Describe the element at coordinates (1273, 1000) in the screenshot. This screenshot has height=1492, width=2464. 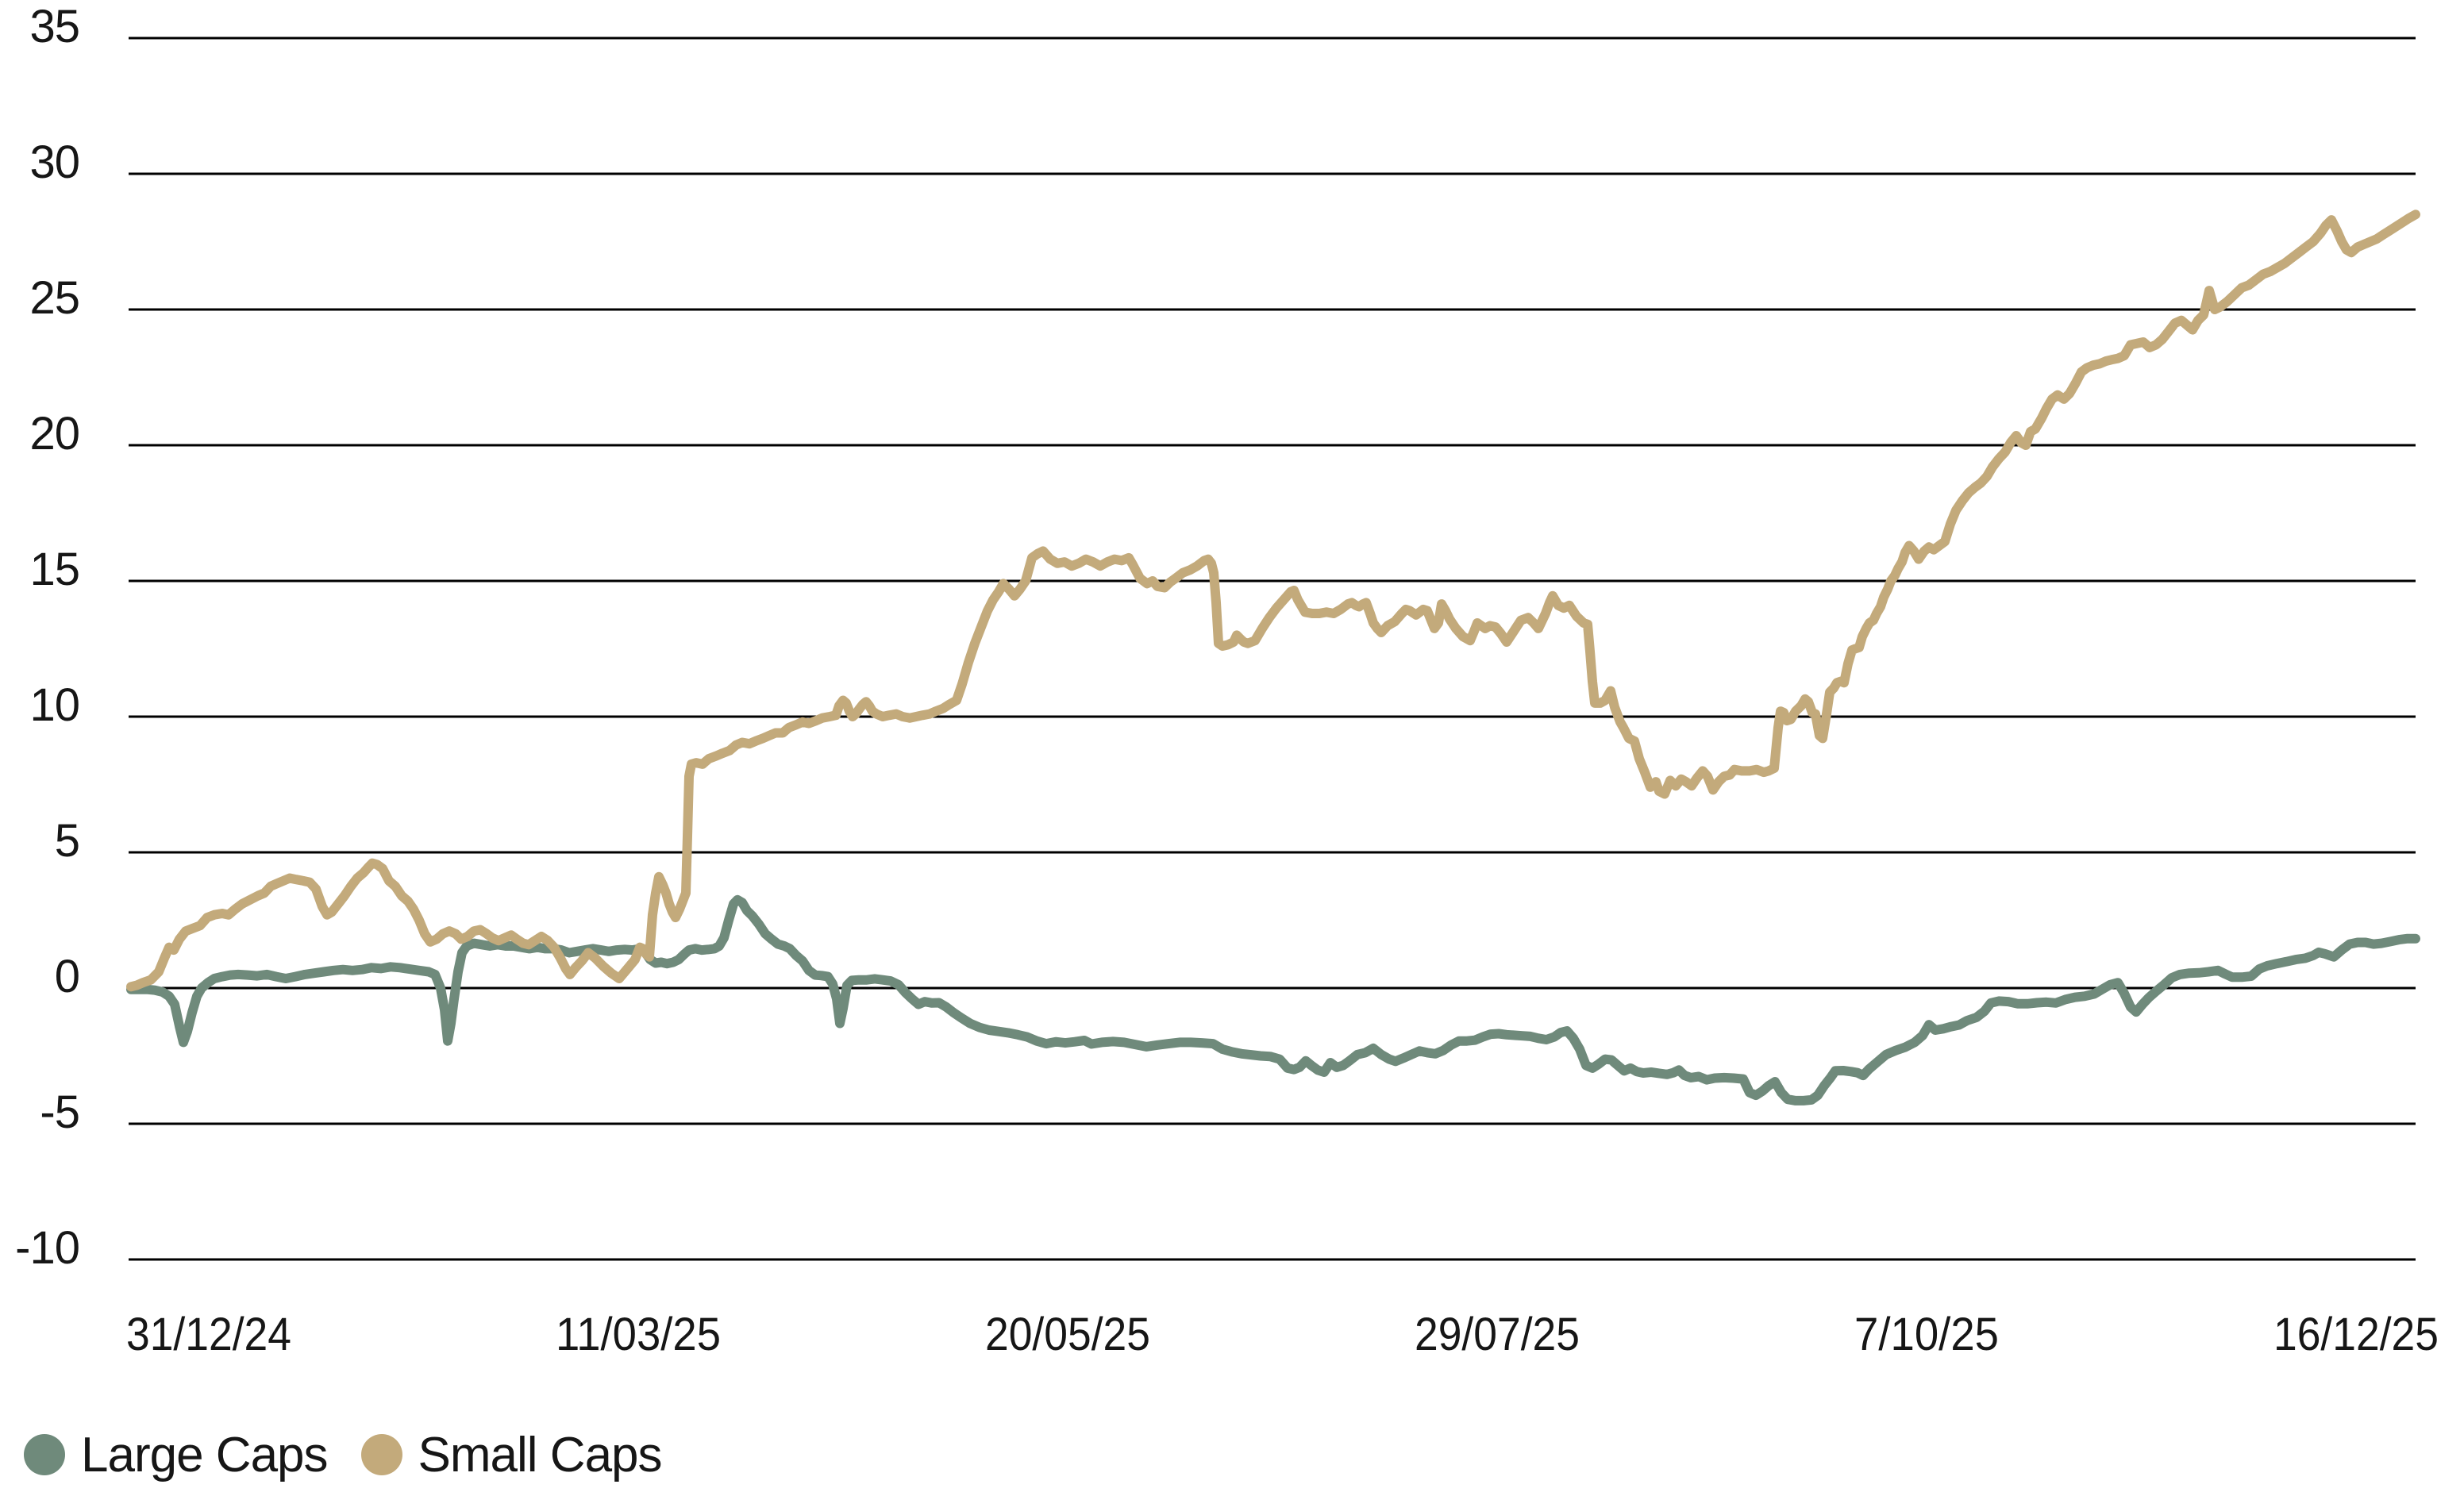
I see `series-line-large-caps` at that location.